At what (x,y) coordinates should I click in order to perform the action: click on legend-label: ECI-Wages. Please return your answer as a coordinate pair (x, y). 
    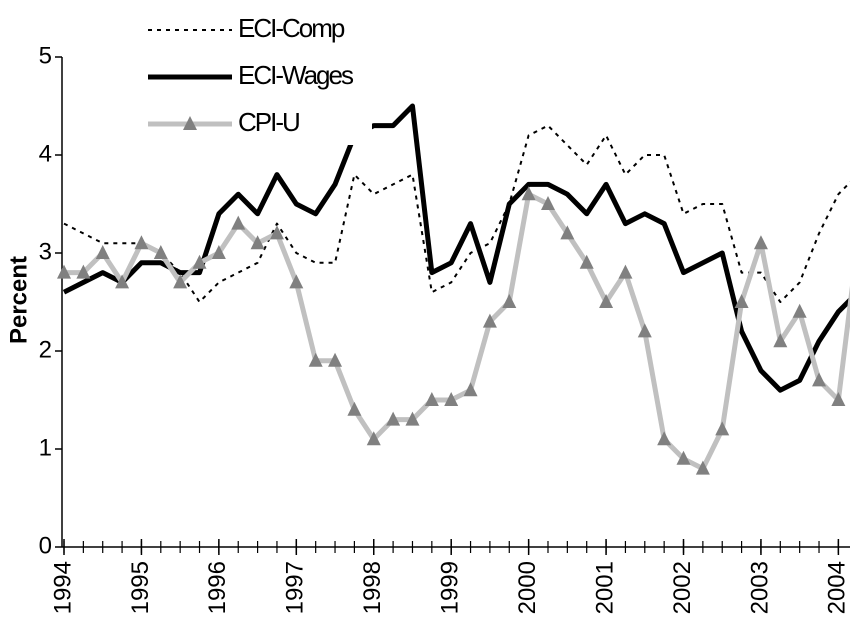
    Looking at the image, I should click on (296, 75).